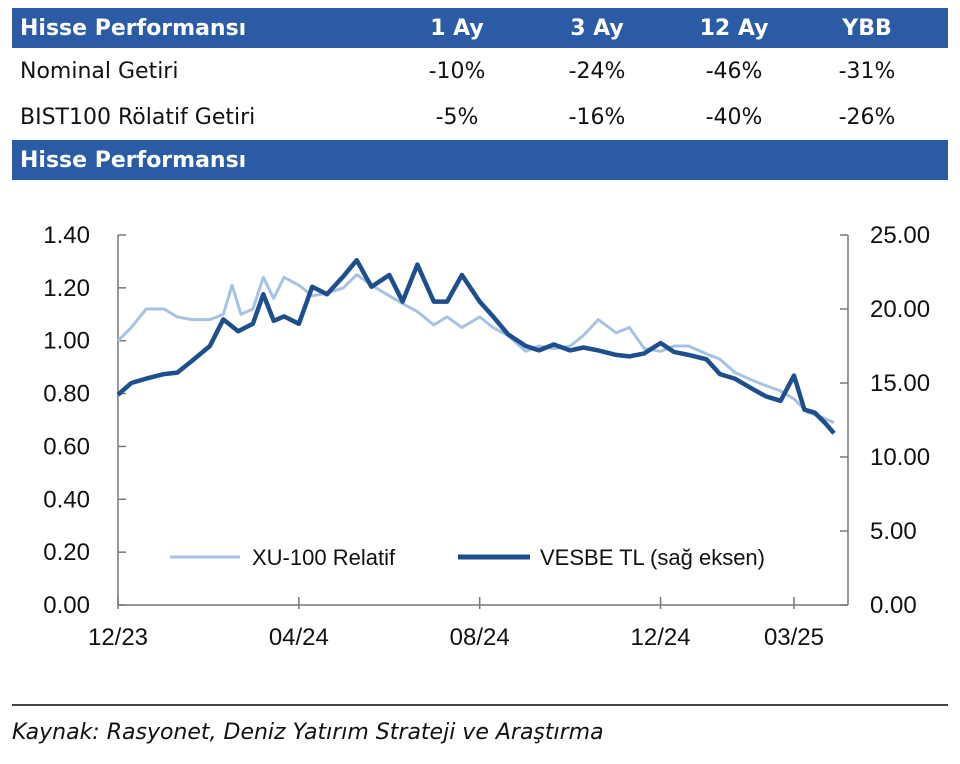 This screenshot has width=960, height=764. Describe the element at coordinates (734, 71) in the screenshot. I see `cell: -46%` at that location.